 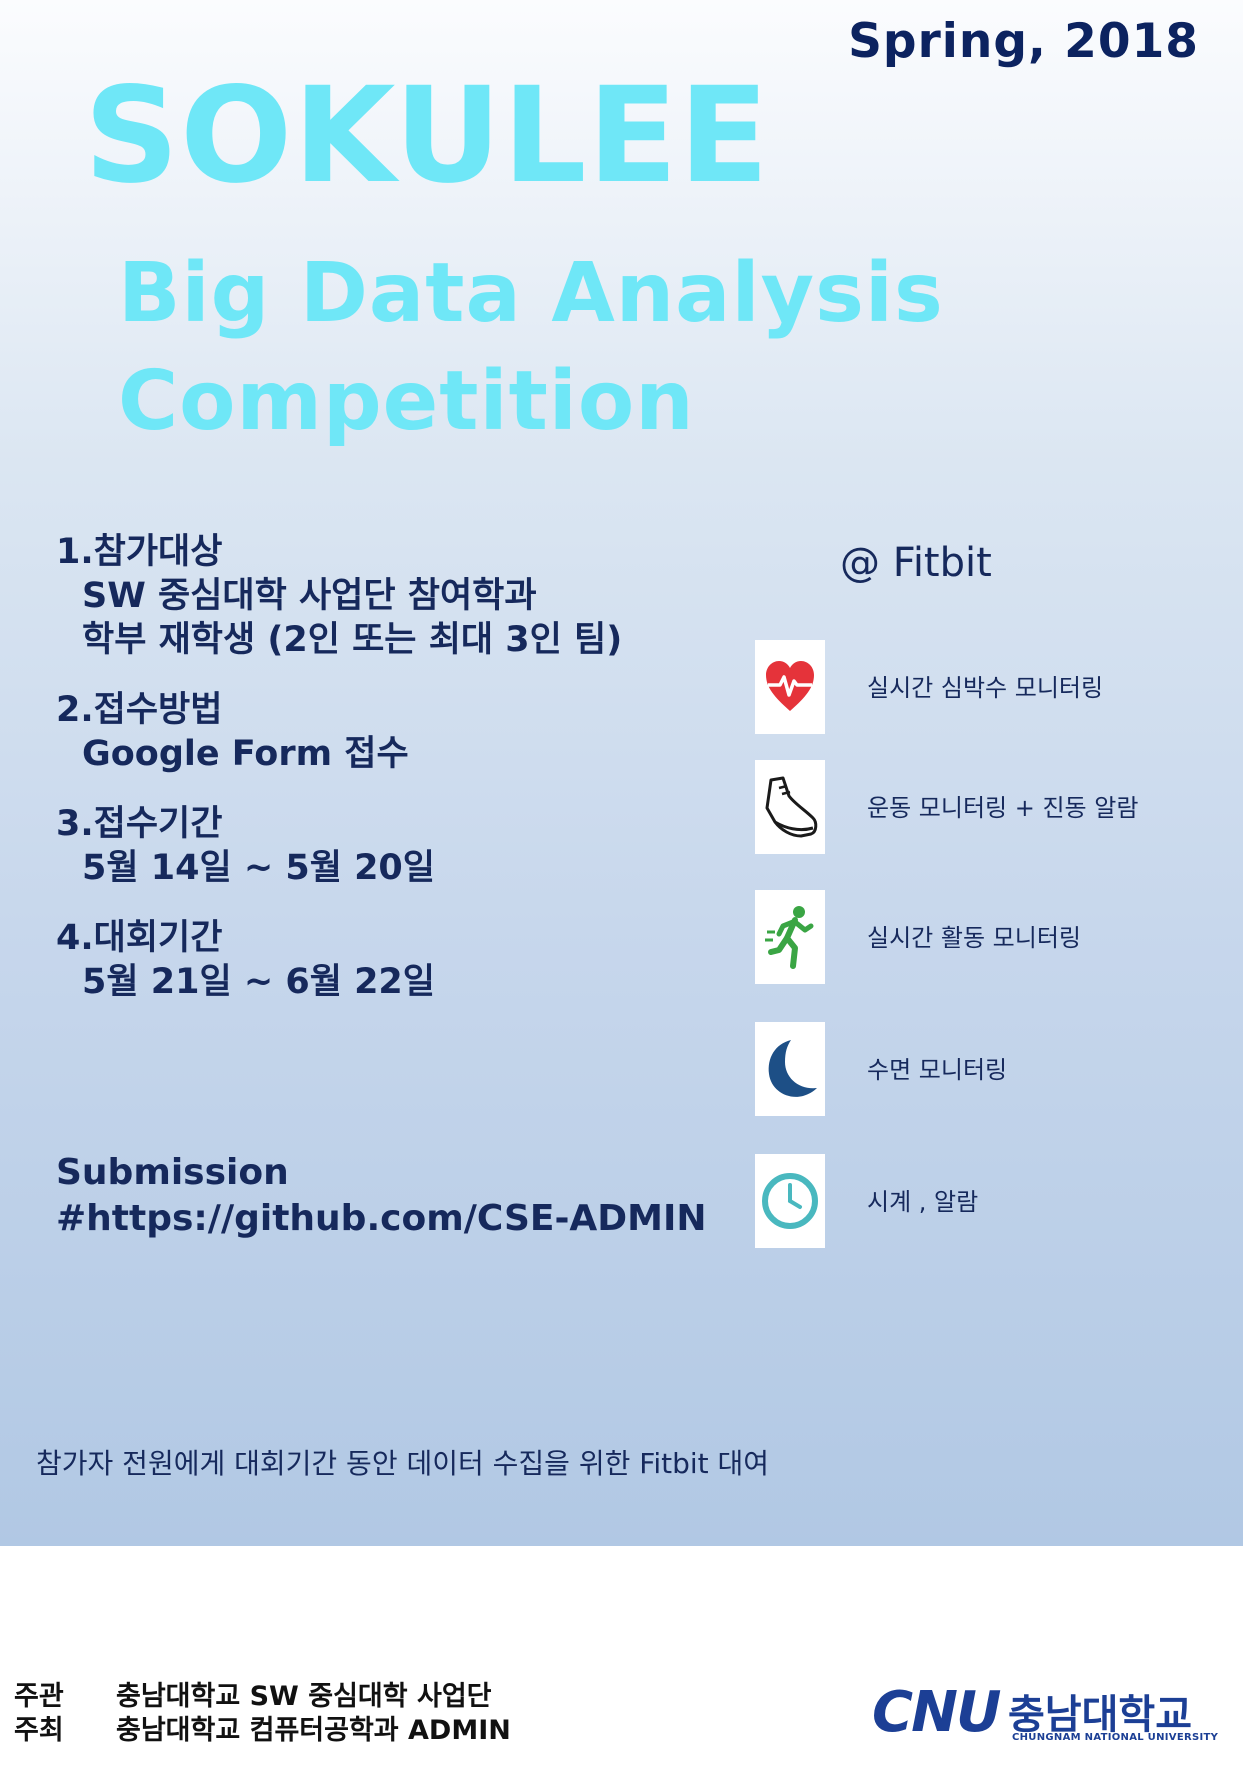 I want to click on title-sub-line2: Competition, so click(x=406, y=401).